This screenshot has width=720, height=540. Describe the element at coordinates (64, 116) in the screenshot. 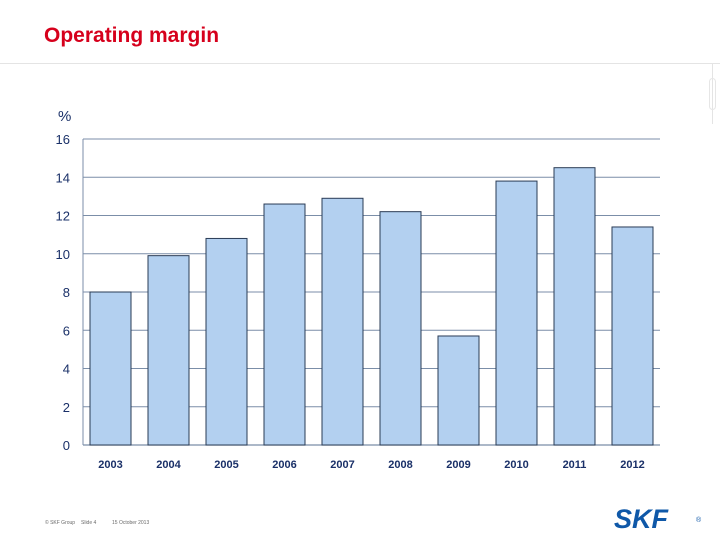

I see `y-axis-label: %` at that location.